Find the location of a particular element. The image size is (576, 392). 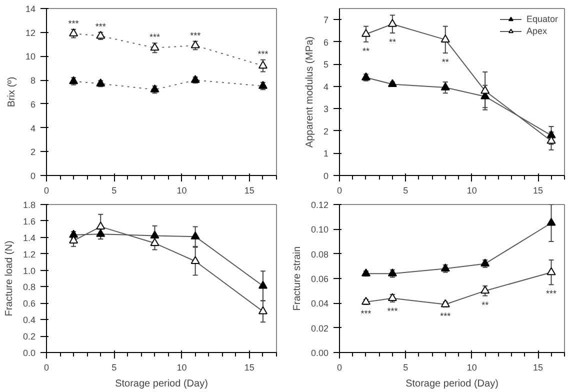

y-tick-label: 0.08 is located at coordinates (319, 254).